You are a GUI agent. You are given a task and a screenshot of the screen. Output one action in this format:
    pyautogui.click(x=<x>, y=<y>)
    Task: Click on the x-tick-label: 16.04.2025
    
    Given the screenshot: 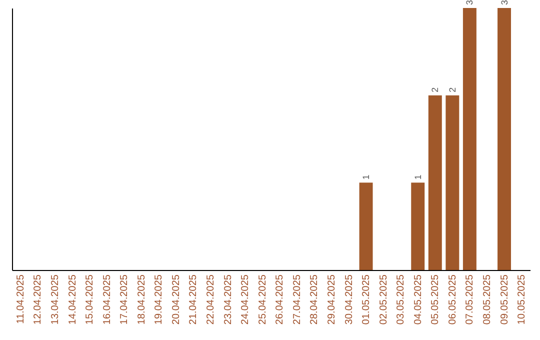 What is the action you would take?
    pyautogui.click(x=107, y=299)
    